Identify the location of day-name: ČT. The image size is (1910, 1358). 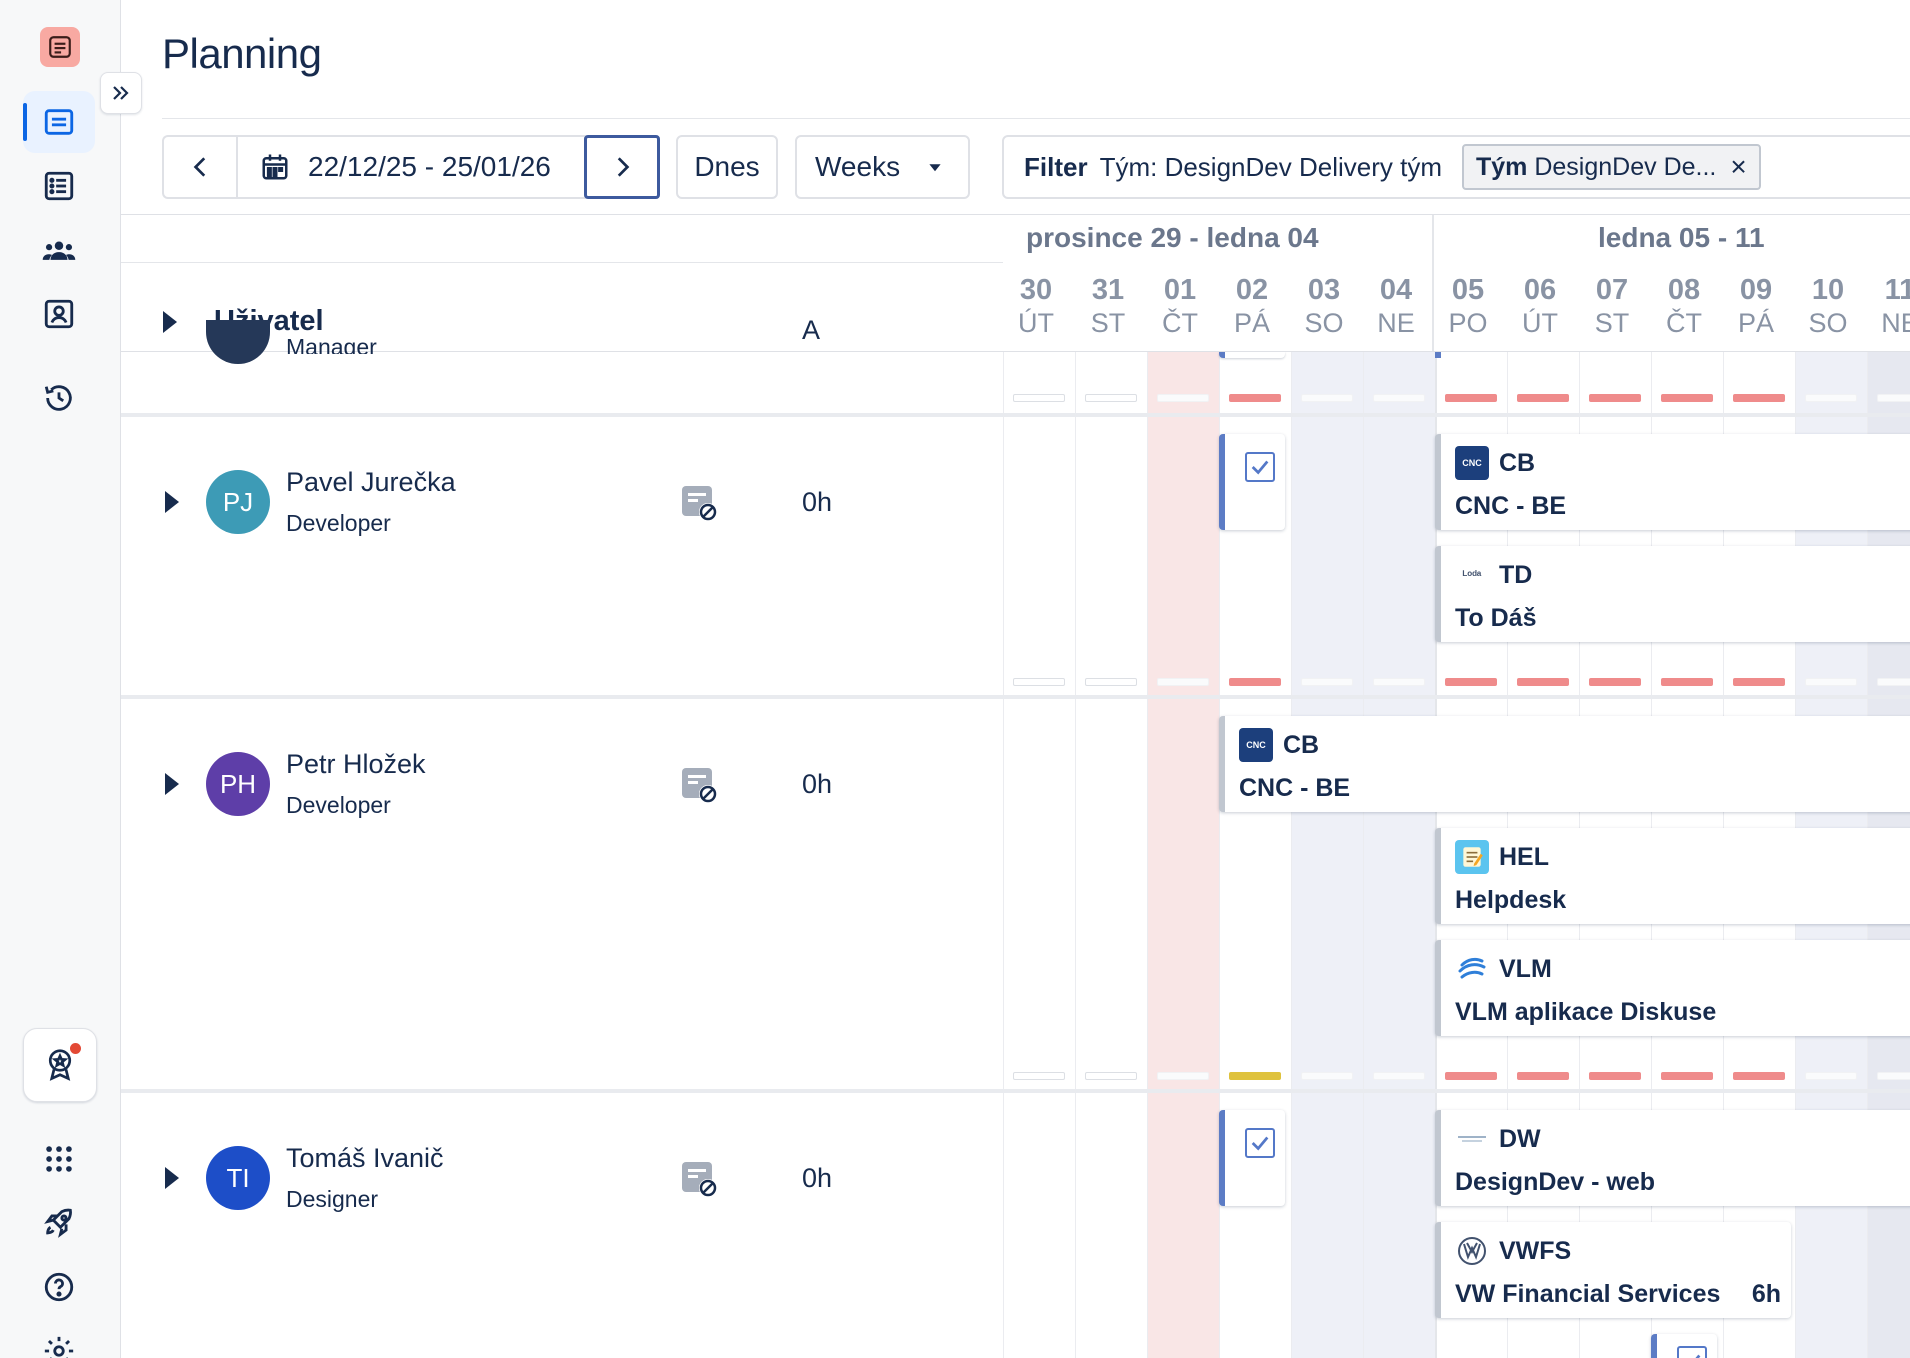
(1180, 323).